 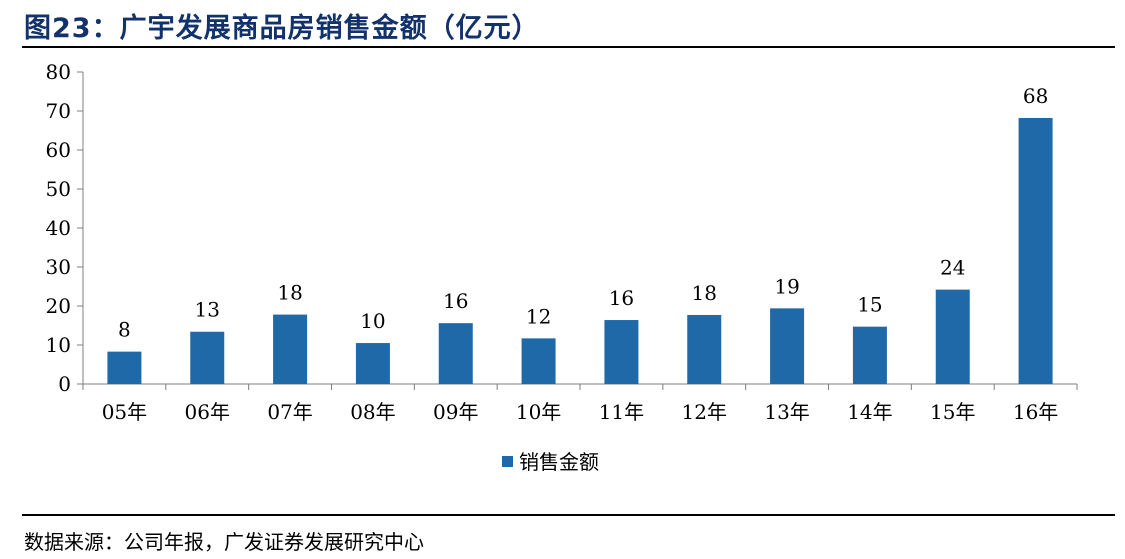 I want to click on x-tick-label: 15年, so click(x=952, y=412).